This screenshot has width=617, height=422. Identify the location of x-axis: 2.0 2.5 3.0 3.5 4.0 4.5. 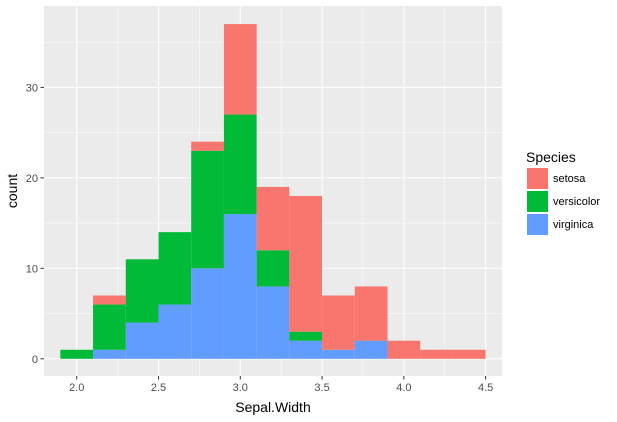
(281, 385).